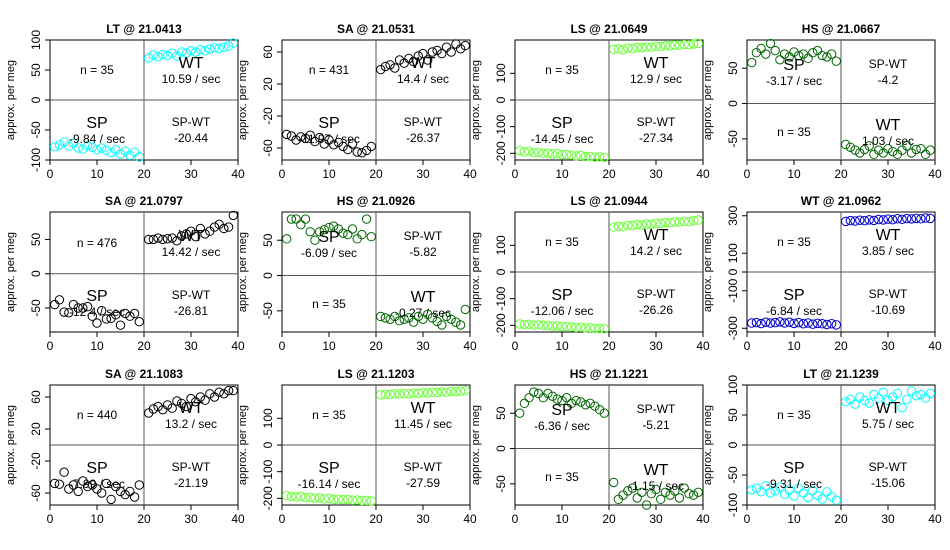 The width and height of the screenshot is (950, 550). Describe the element at coordinates (36, 308) in the screenshot. I see `y-tick-label: -50` at that location.